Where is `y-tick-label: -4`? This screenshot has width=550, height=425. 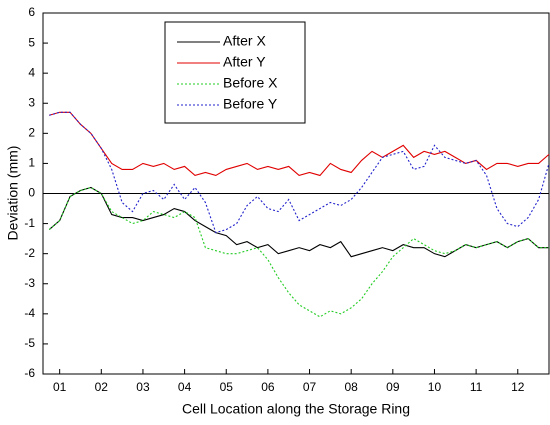
y-tick-label: -4 is located at coordinates (29, 313).